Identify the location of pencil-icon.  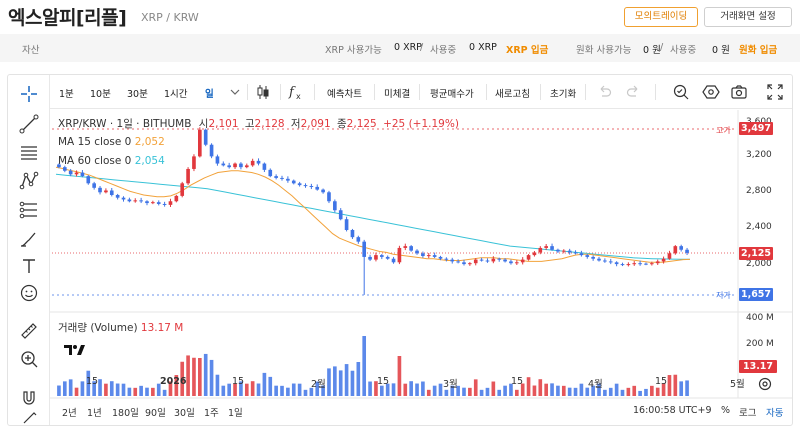
(29, 421).